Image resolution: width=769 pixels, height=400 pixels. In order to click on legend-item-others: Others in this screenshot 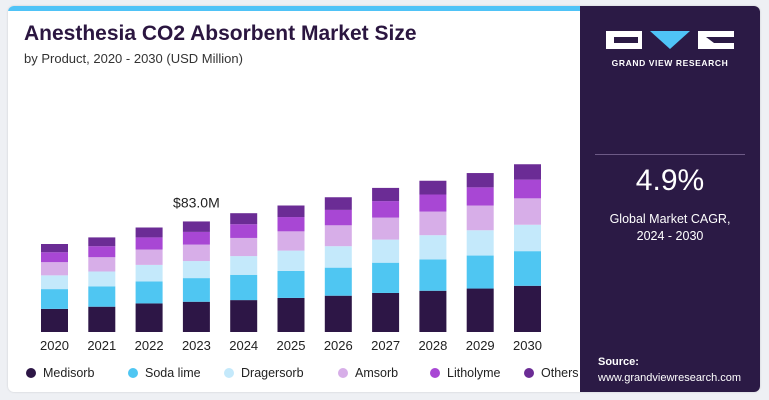, I will do `click(551, 373)`.